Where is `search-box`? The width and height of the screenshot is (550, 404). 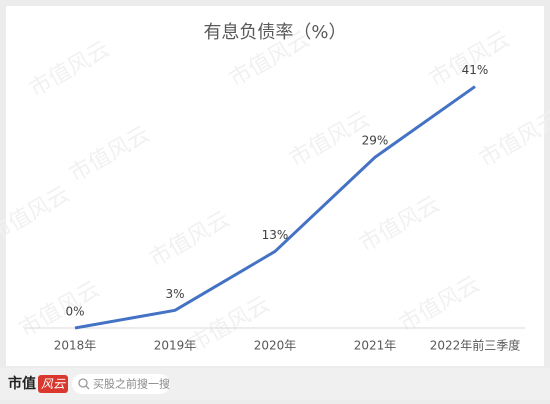 search-box is located at coordinates (121, 384).